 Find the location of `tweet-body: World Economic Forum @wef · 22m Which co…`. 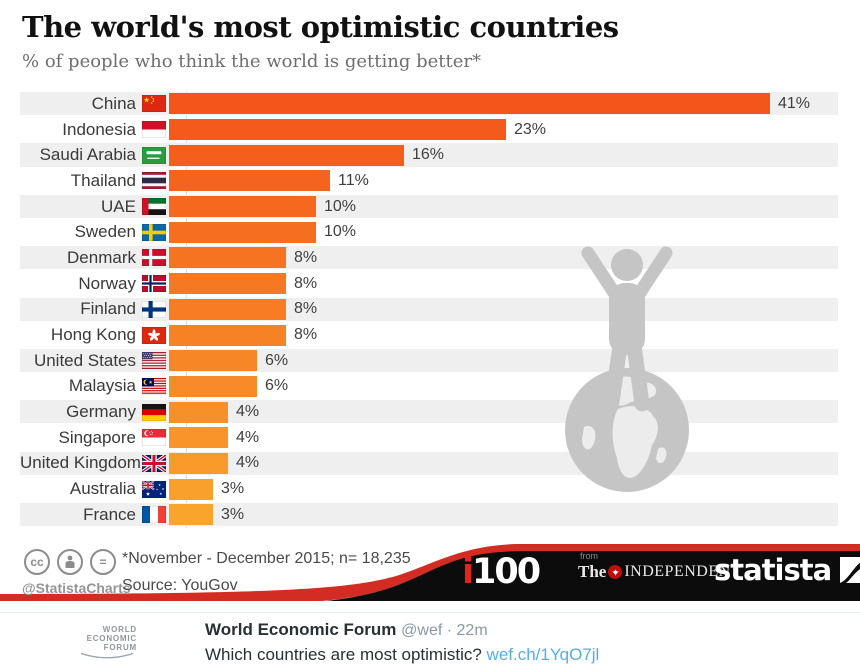

tweet-body: World Economic Forum @wef · 22m Which co… is located at coordinates (402, 642).